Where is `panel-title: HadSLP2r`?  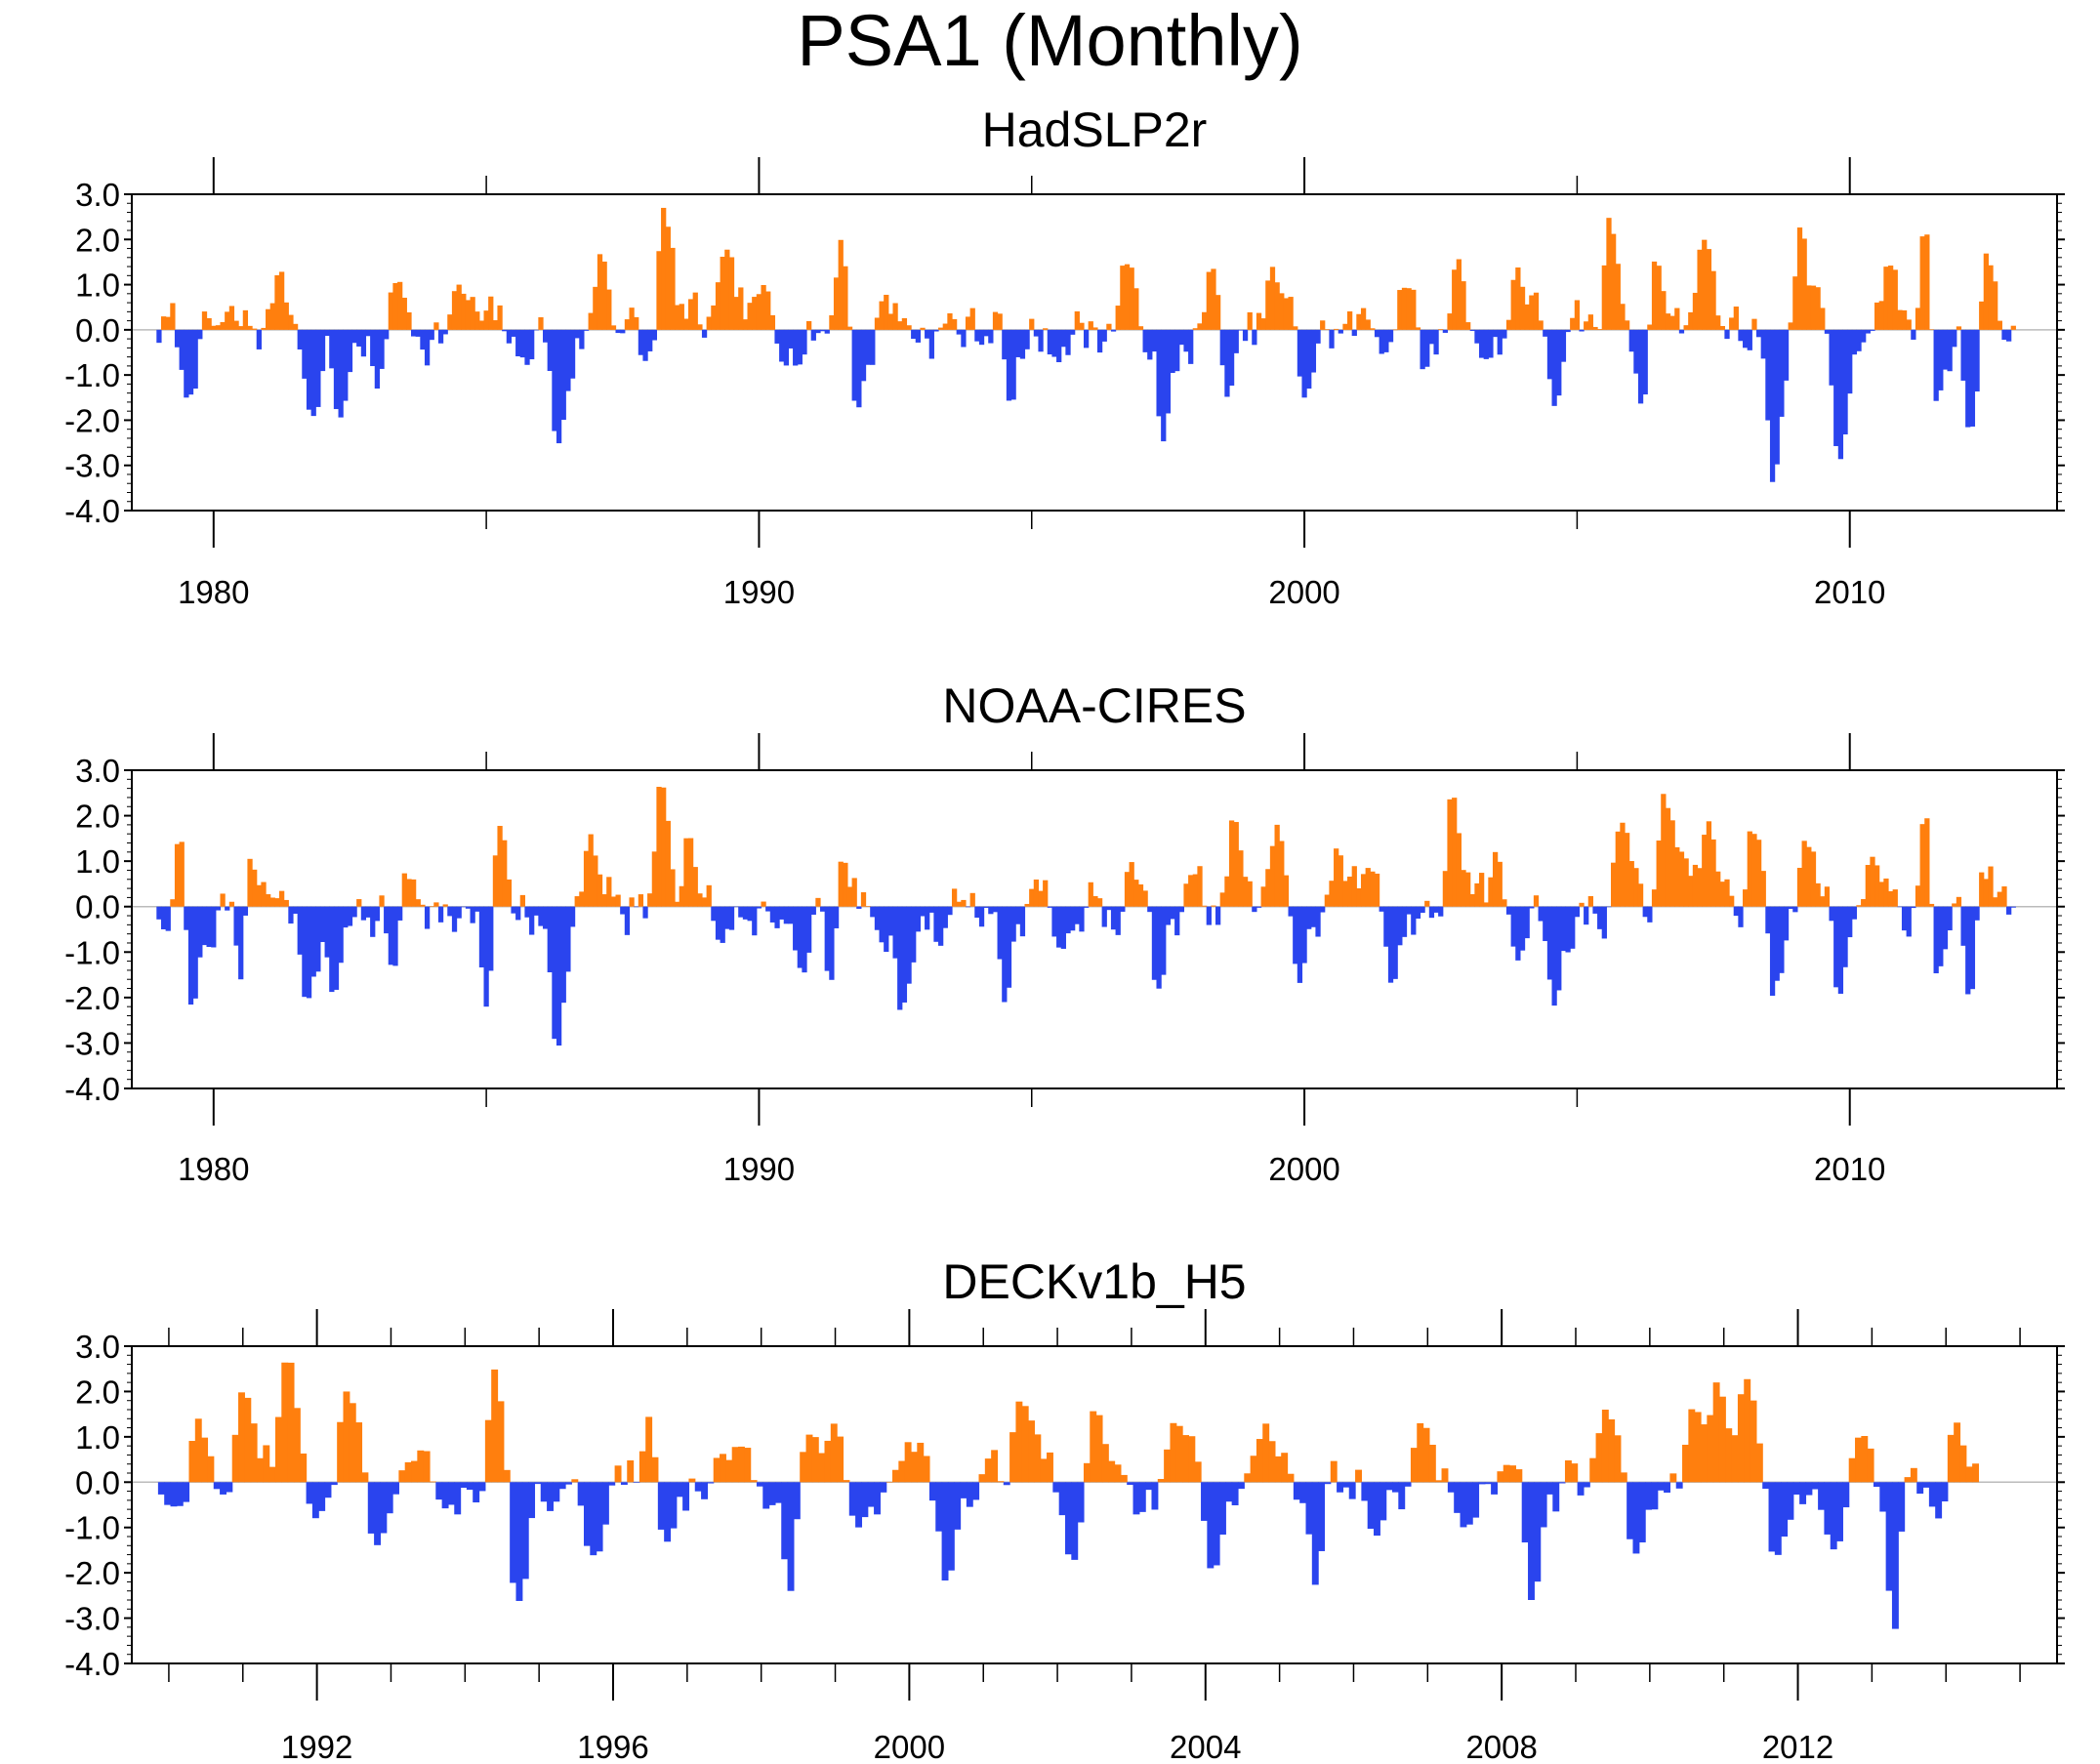 panel-title: HadSLP2r is located at coordinates (1095, 130).